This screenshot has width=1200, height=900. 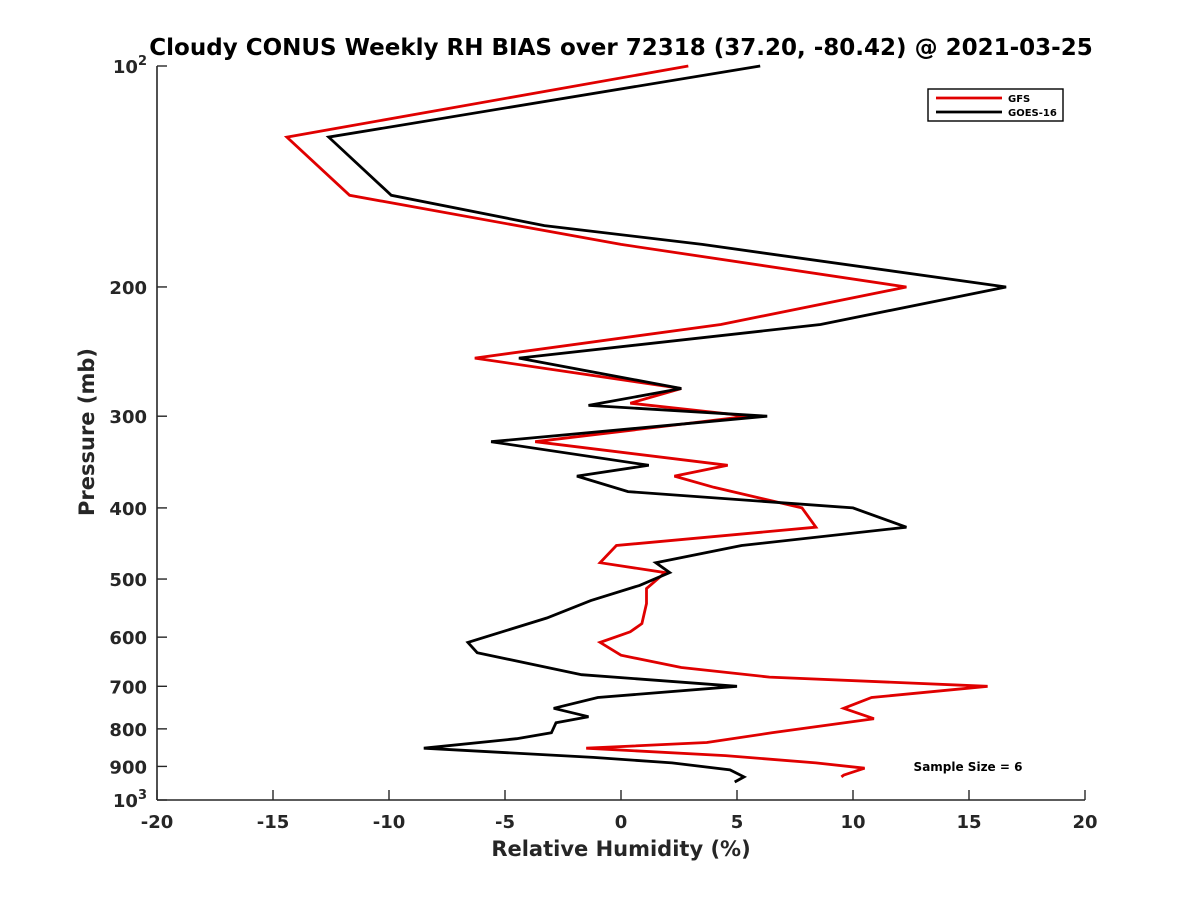 I want to click on y-tick-label: 600, so click(x=128, y=638).